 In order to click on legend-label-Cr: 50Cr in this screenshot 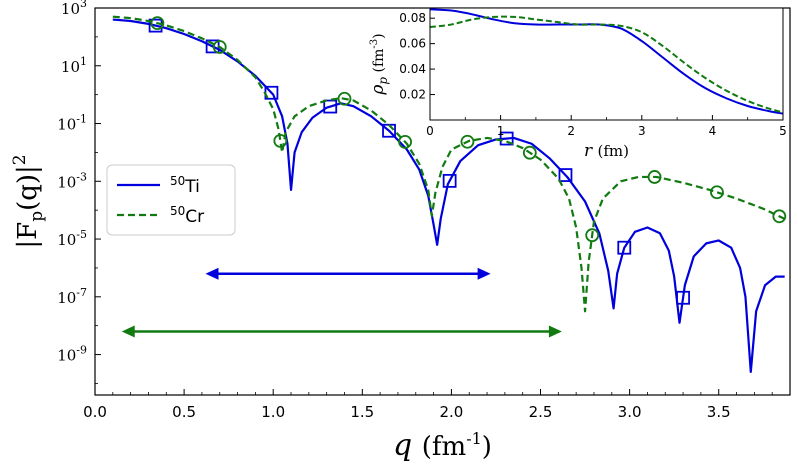, I will do `click(187, 215)`.